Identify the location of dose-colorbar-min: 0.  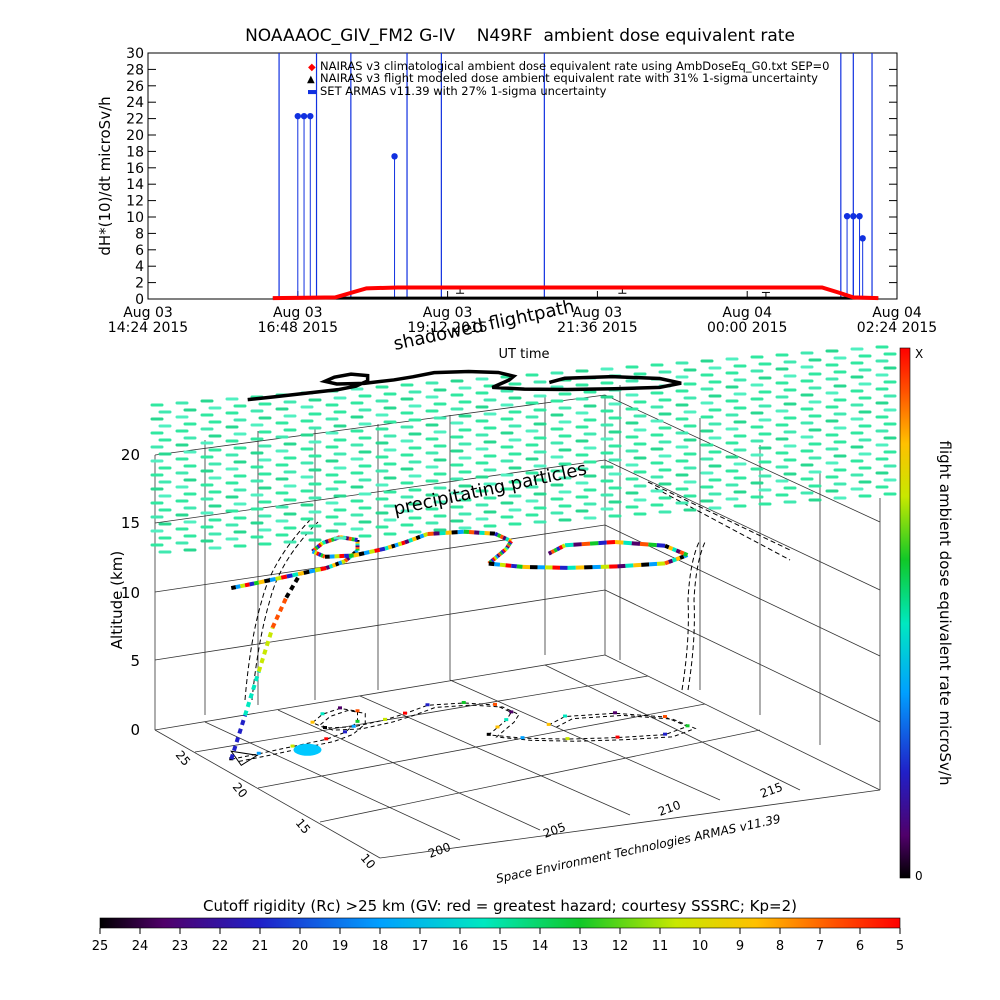
(919, 876).